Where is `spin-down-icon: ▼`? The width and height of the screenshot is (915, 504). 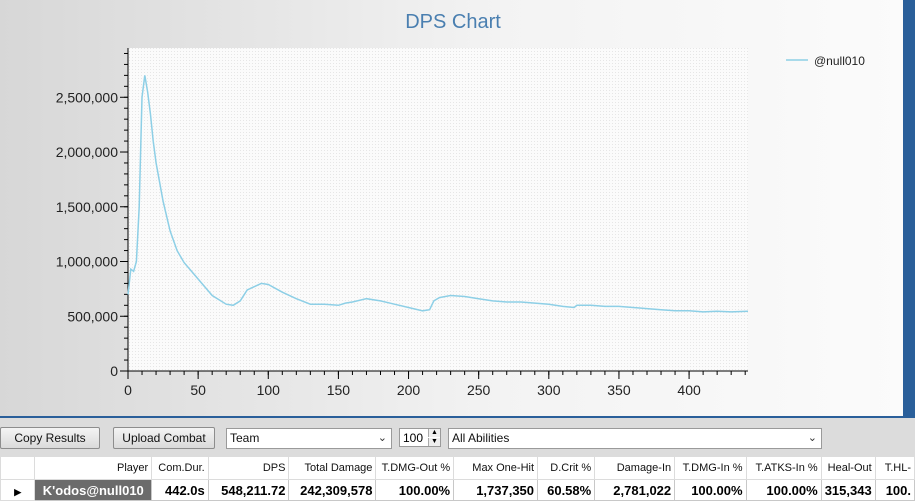
spin-down-icon: ▼ is located at coordinates (434, 442).